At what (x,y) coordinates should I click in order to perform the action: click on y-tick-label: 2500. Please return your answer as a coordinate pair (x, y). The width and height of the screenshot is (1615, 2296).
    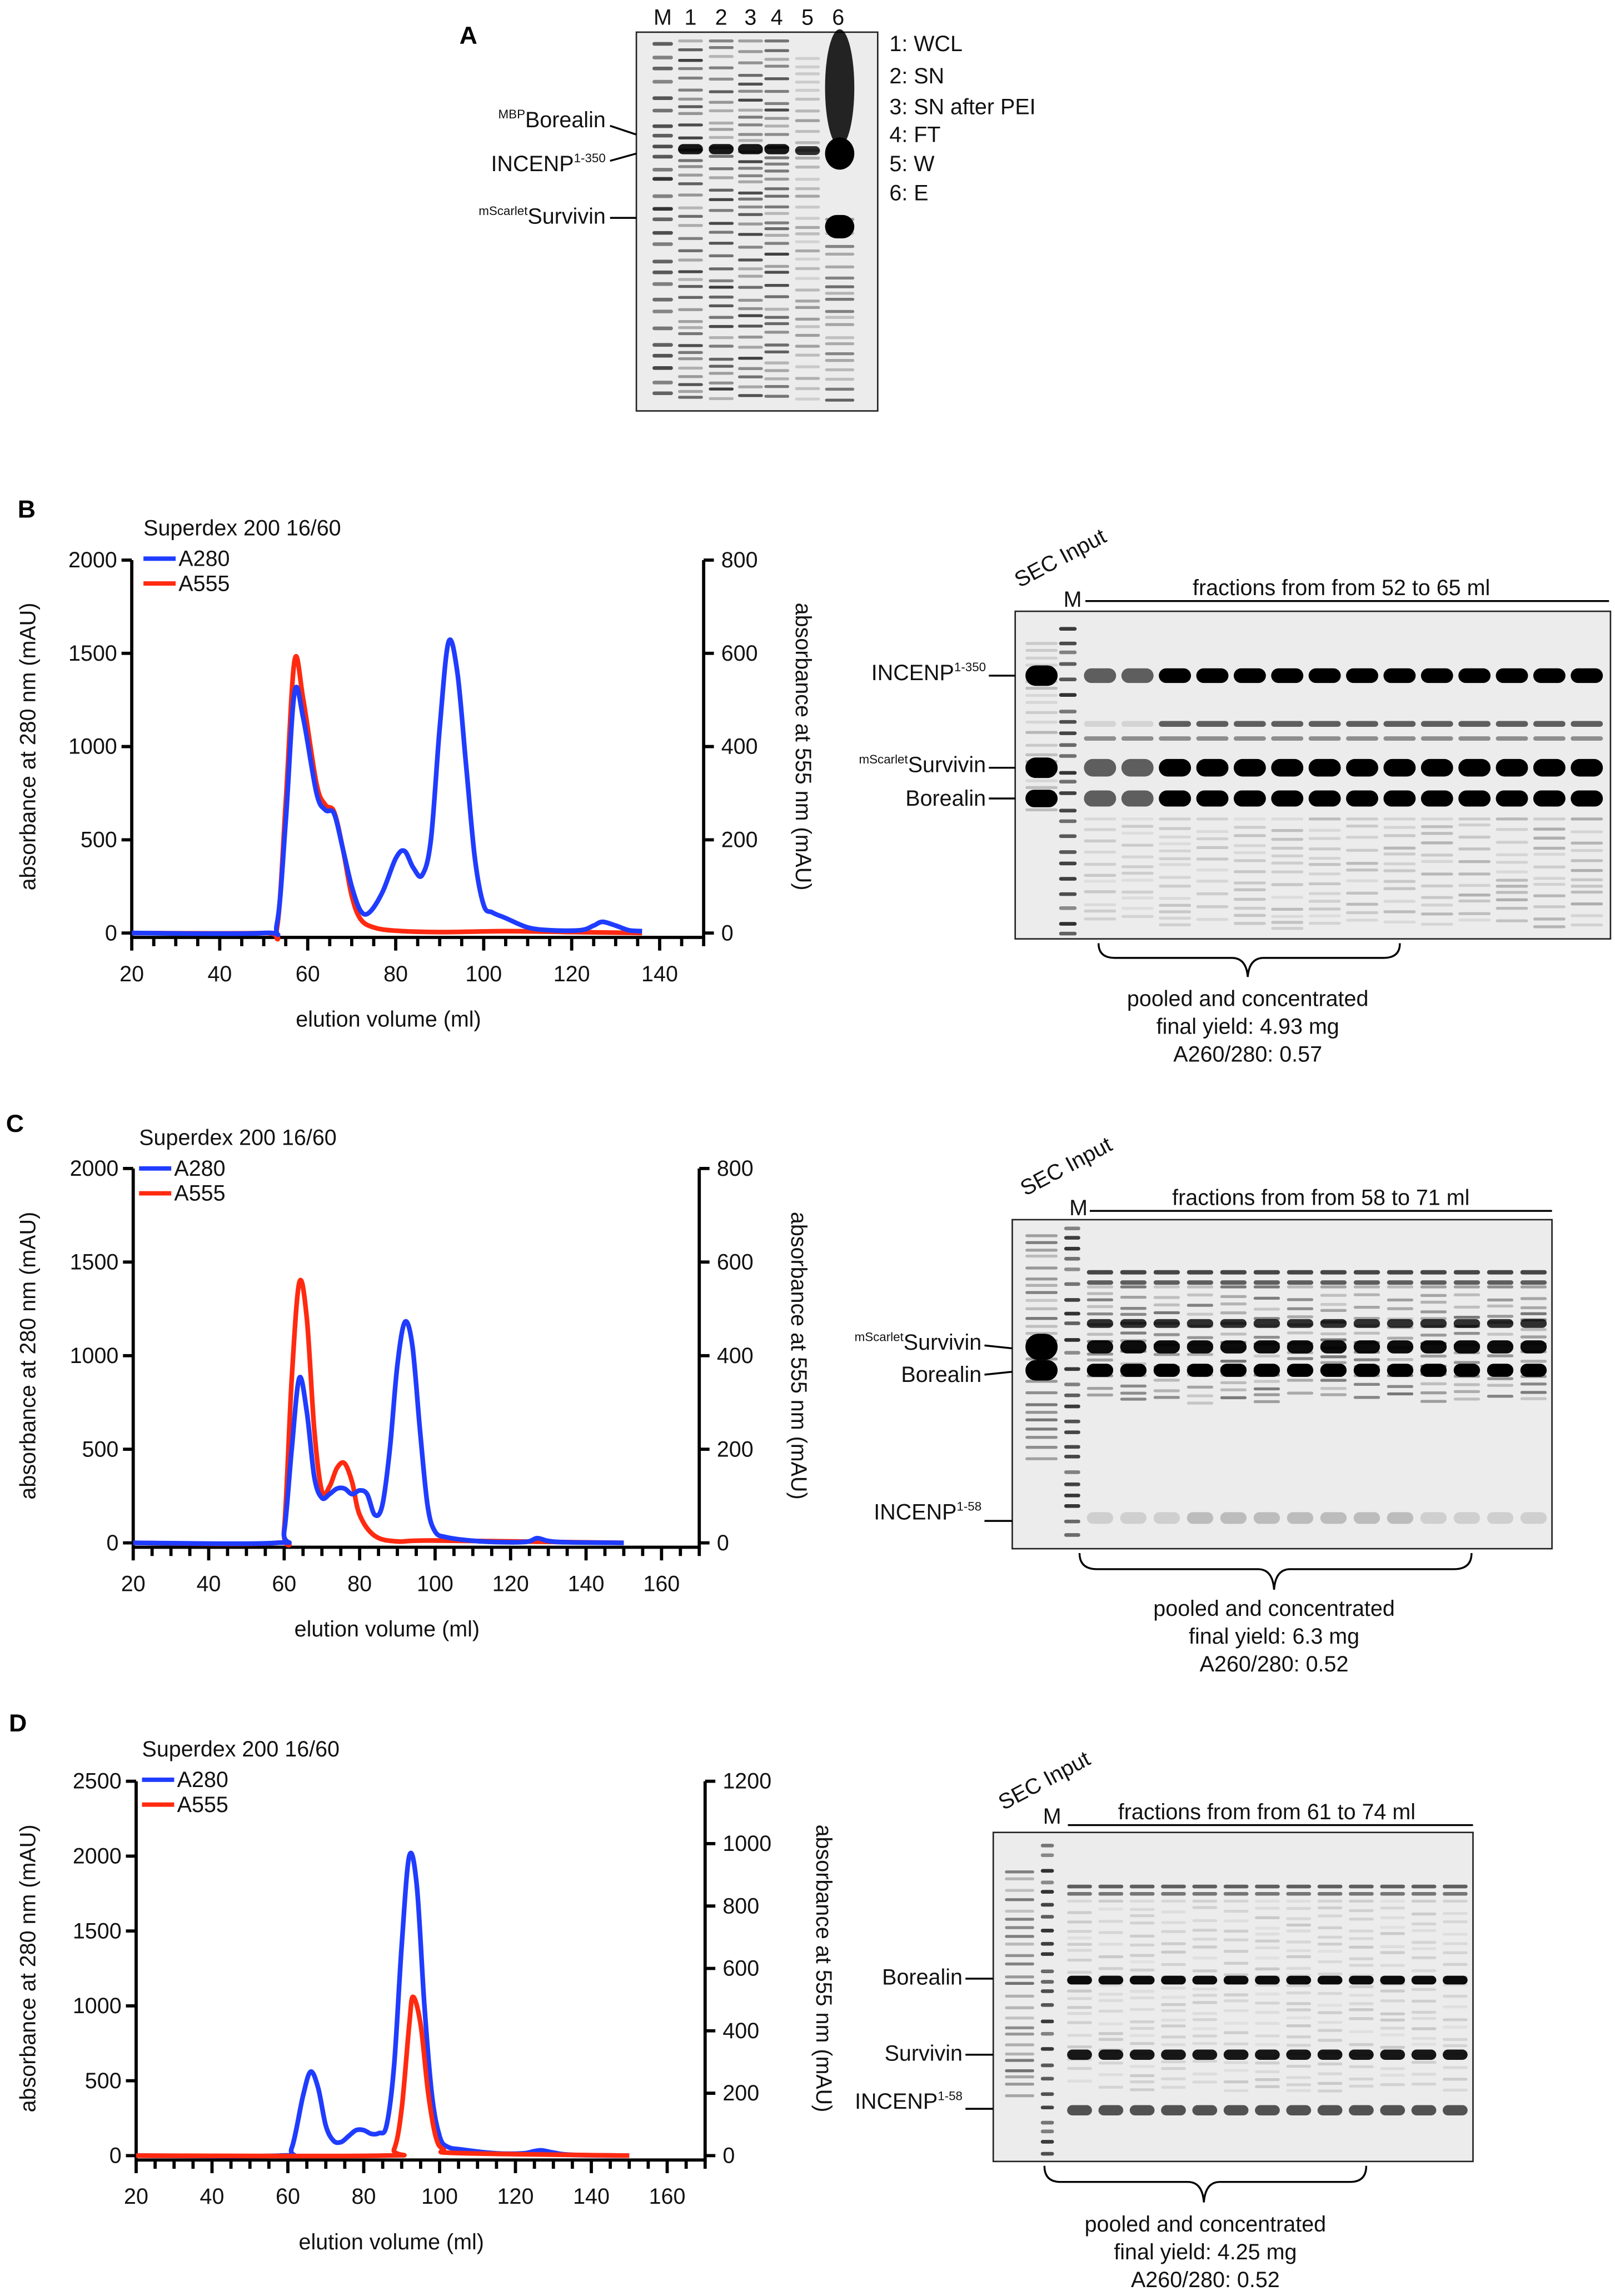
    Looking at the image, I should click on (97, 1781).